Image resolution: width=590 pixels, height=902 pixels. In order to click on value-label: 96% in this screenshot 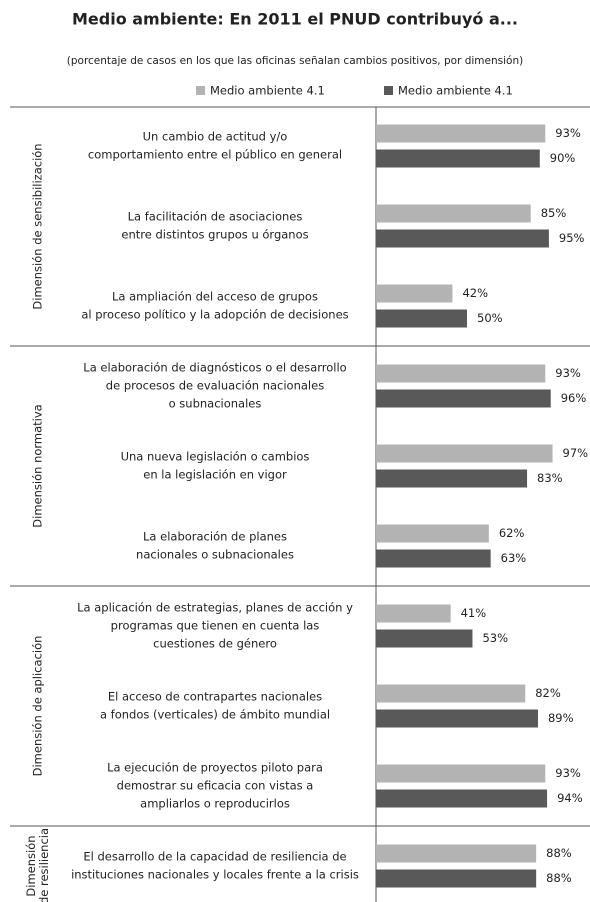, I will do `click(574, 398)`.